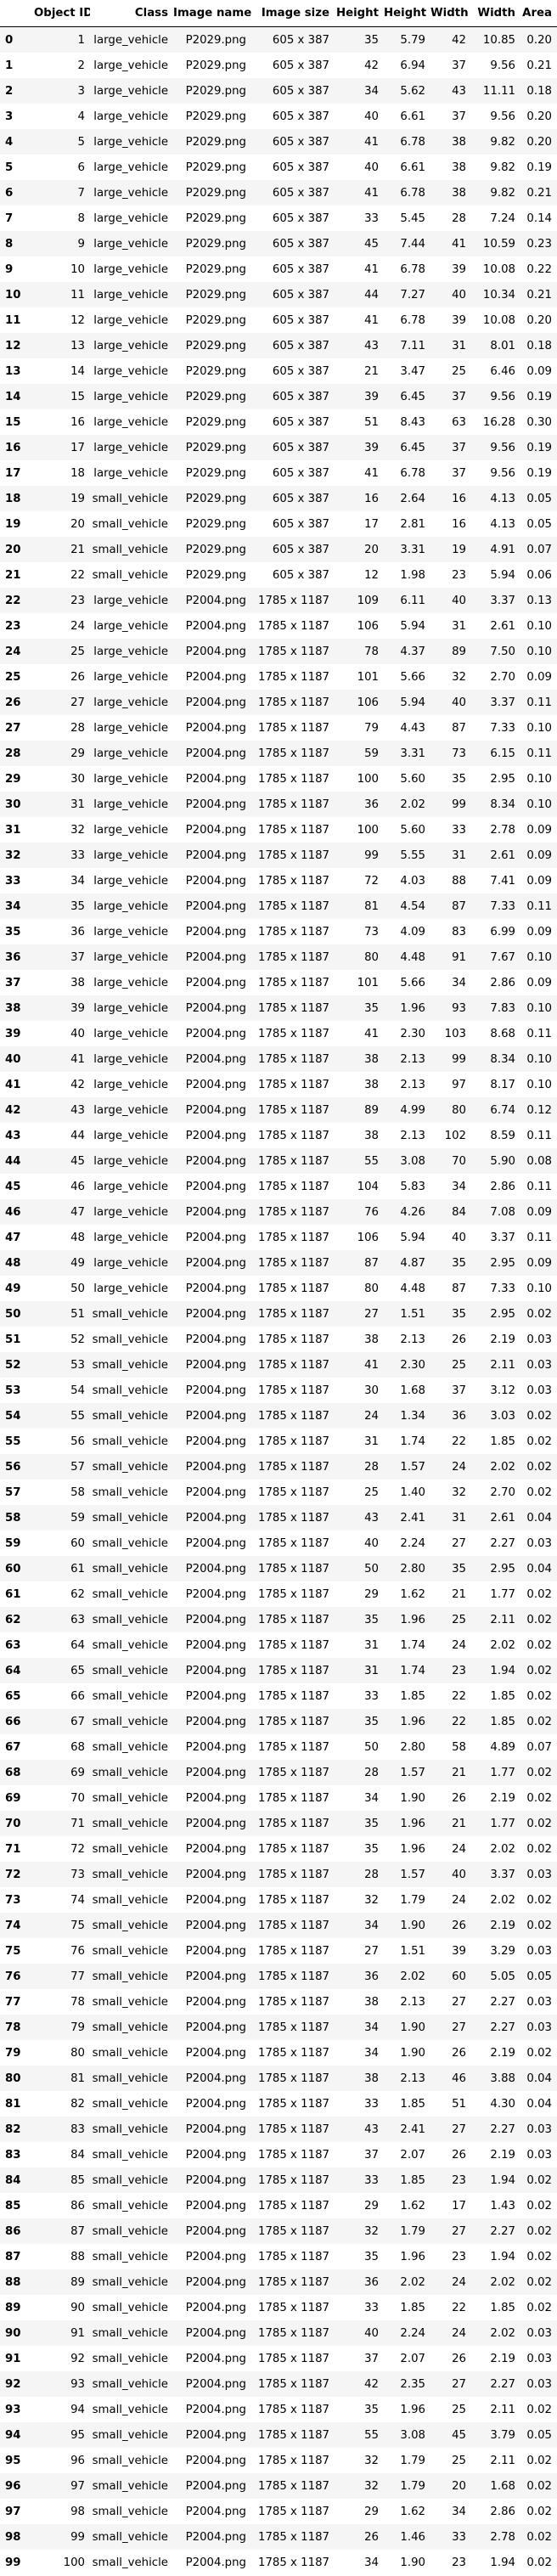 The height and width of the screenshot is (2576, 557). Describe the element at coordinates (412, 600) in the screenshot. I see `table-cell: 6.11` at that location.